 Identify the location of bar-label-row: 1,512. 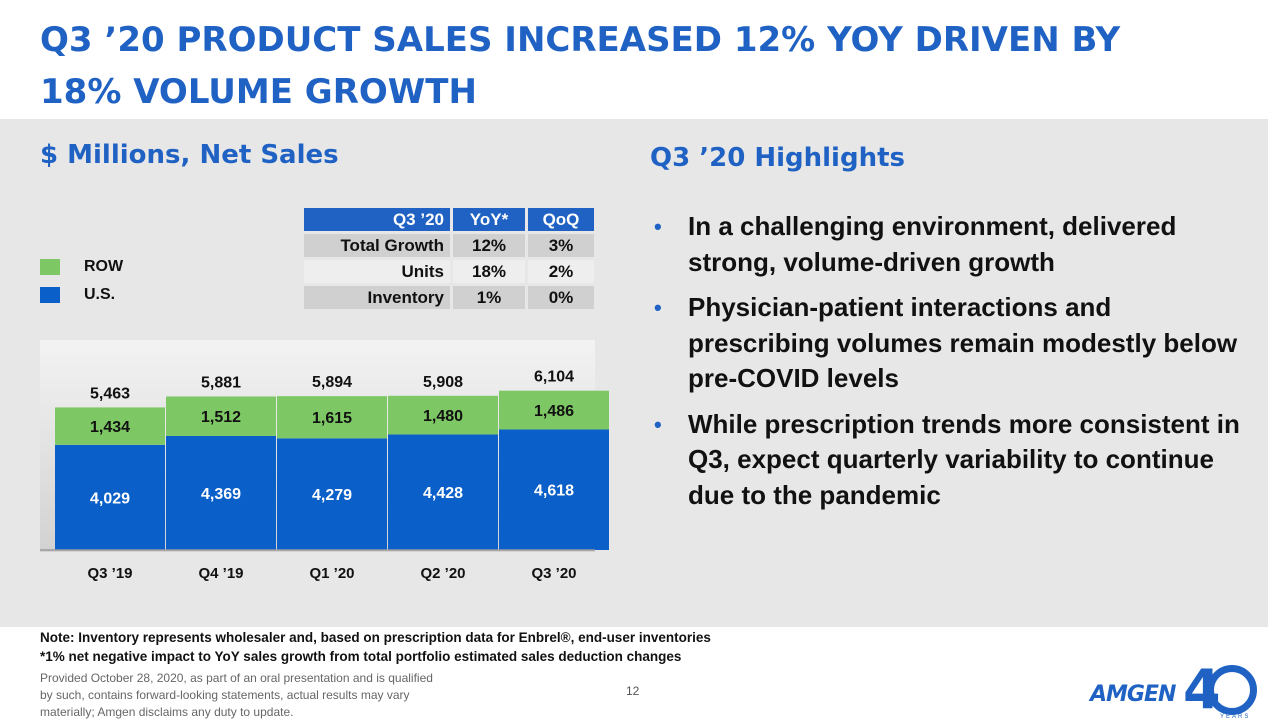
(221, 417).